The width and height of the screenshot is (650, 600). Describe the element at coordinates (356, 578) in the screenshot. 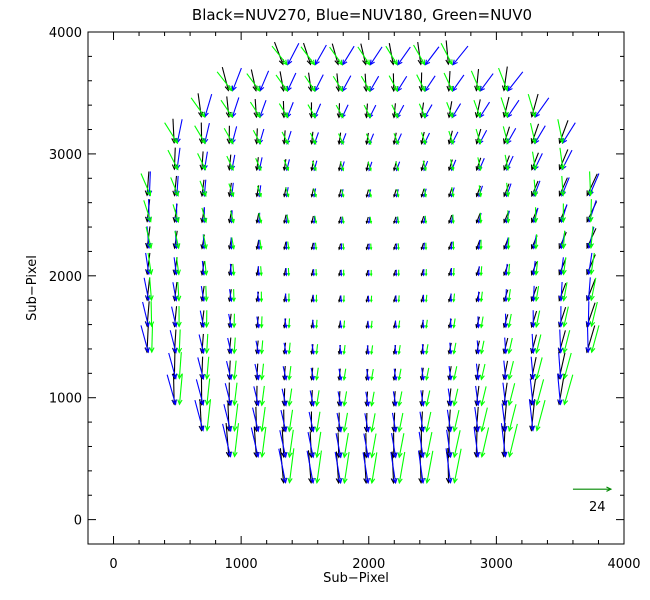

I see `x-axis-label: Sub−Pixel` at that location.